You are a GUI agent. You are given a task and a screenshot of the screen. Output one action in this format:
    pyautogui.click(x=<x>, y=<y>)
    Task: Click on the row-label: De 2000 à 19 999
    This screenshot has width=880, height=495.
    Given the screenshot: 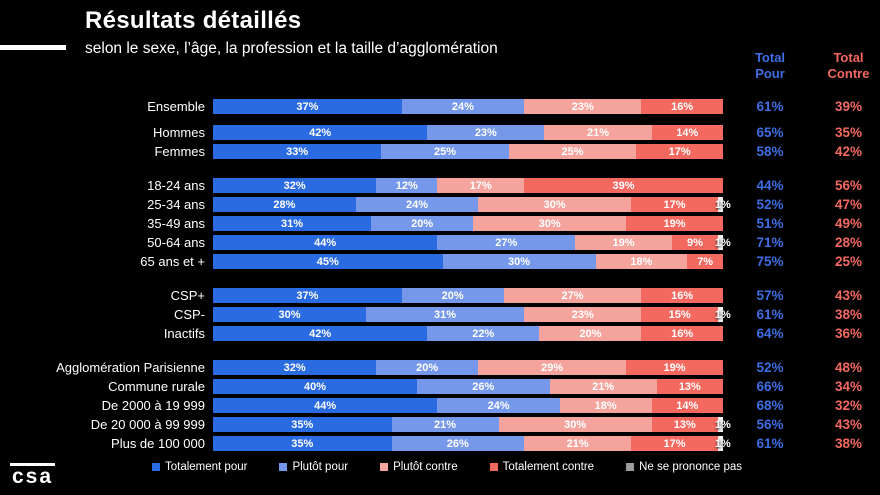 What is the action you would take?
    pyautogui.click(x=153, y=405)
    